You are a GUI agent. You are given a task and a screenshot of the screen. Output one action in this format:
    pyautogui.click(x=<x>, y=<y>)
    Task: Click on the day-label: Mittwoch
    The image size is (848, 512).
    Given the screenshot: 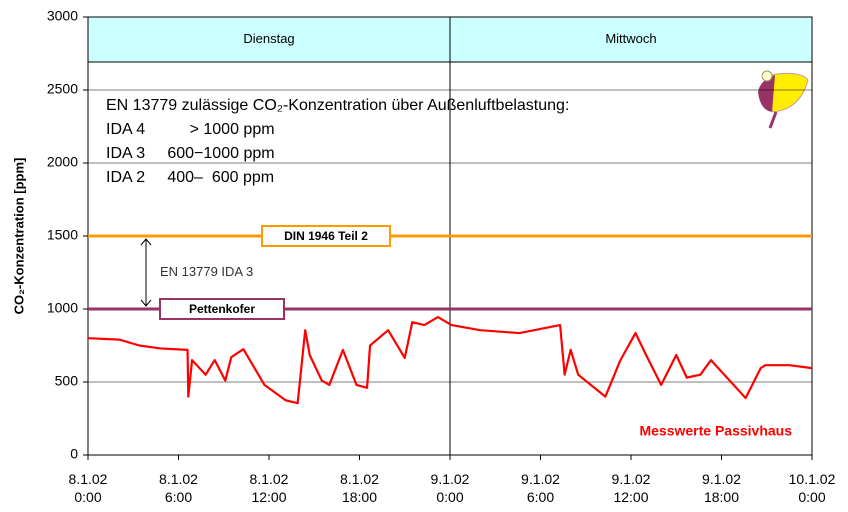 What is the action you would take?
    pyautogui.click(x=630, y=38)
    